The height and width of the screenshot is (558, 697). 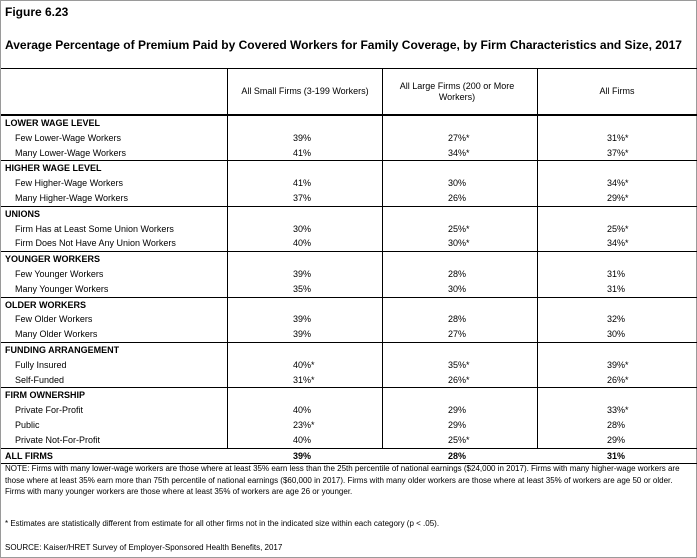 I want to click on table-row: Private Not-For-Profit 40% 25%* 29%, so click(x=349, y=440).